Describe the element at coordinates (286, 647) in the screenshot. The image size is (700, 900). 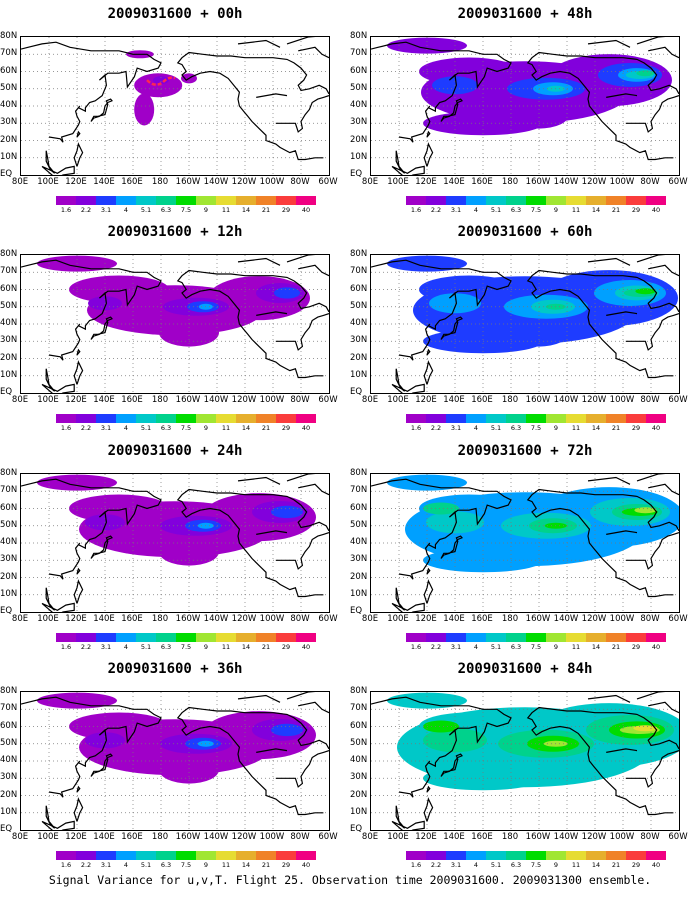
I see `colorbar-label: 29` at that location.